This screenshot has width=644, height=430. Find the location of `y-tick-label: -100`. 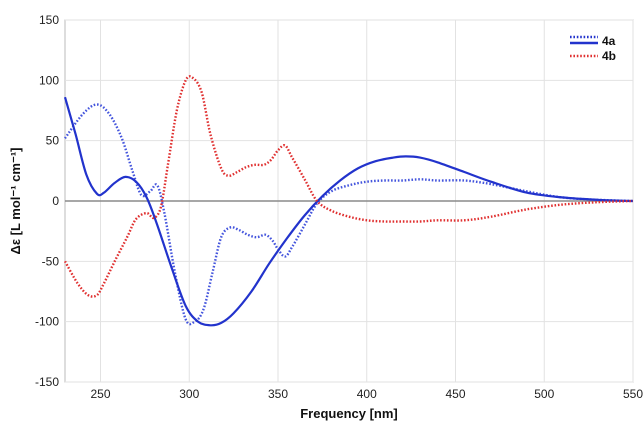

y-tick-label: -100 is located at coordinates (47, 322).